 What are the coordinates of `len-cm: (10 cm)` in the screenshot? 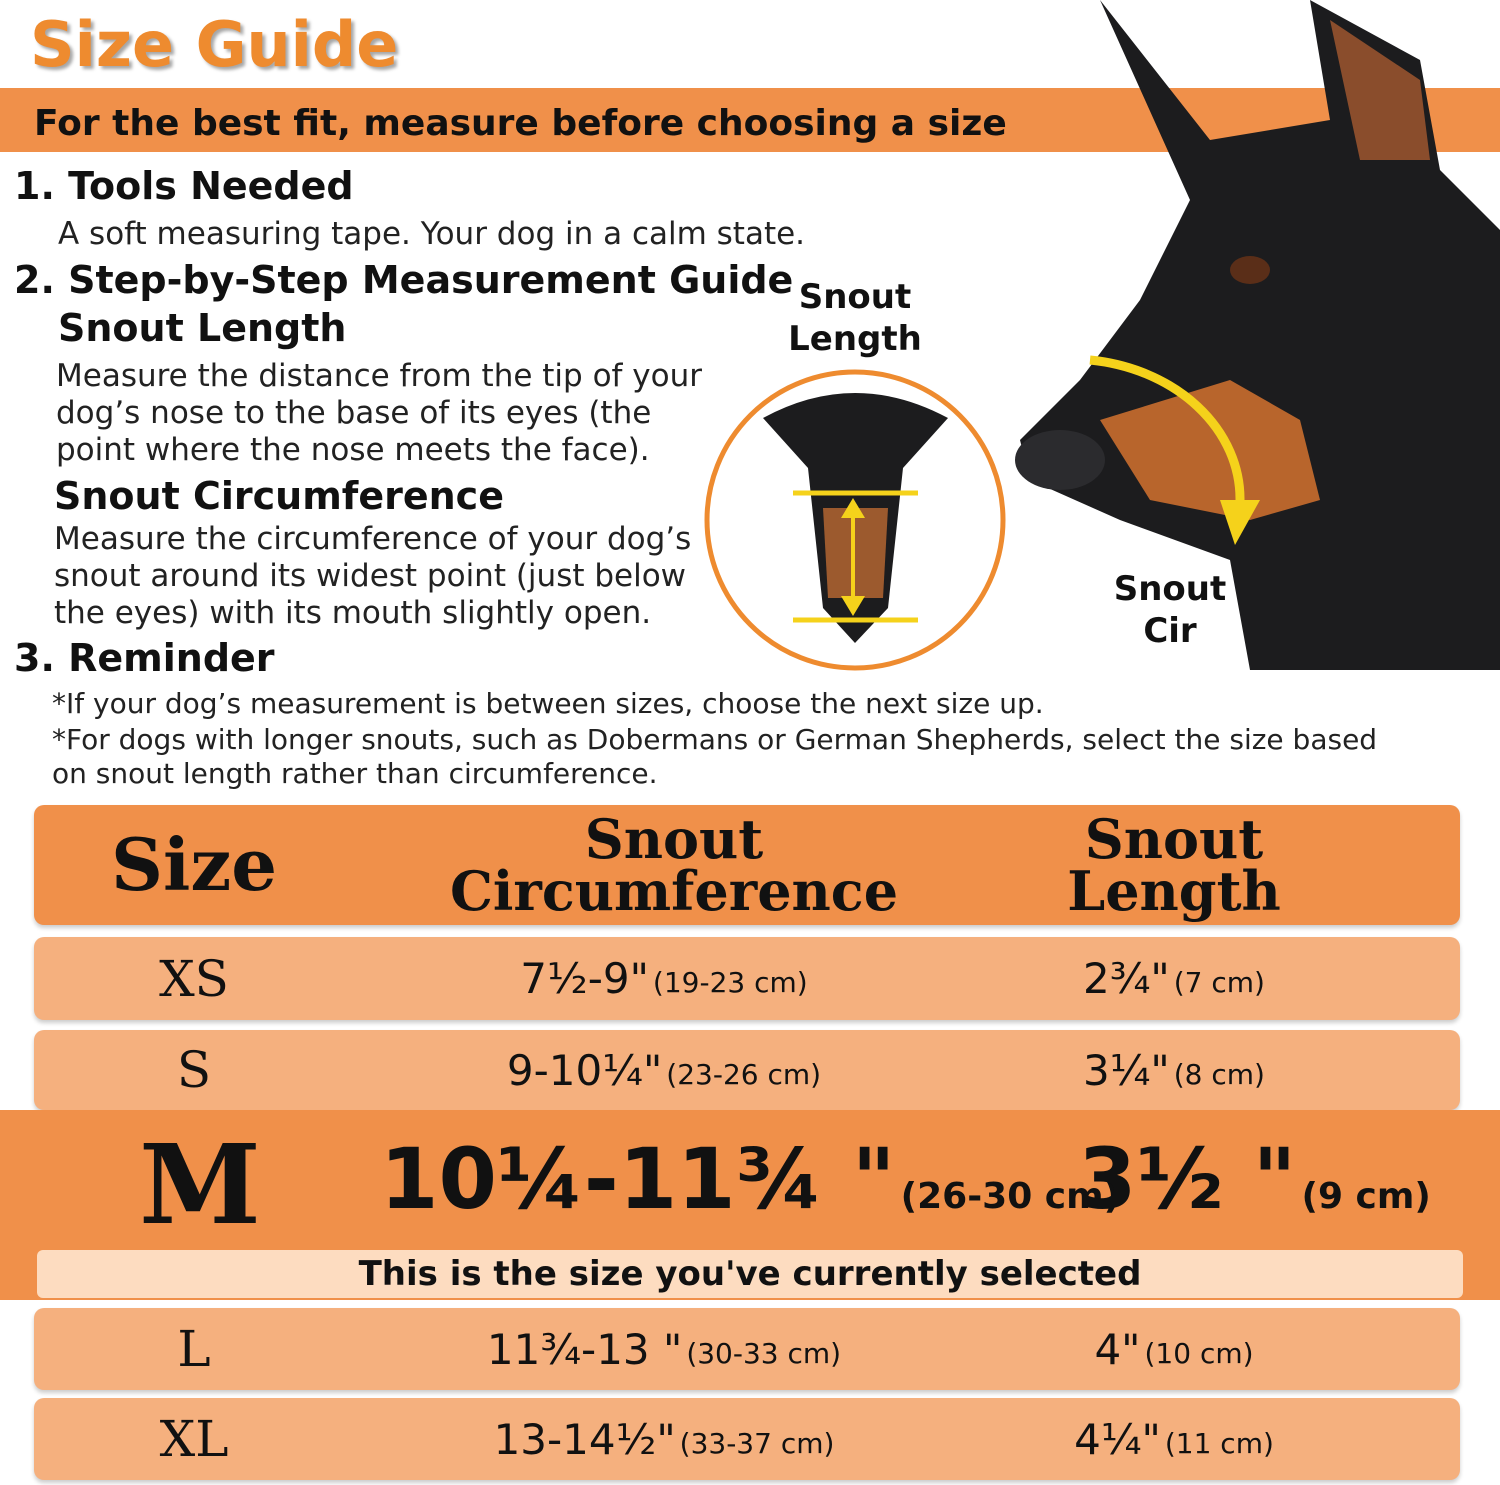 It's located at (1199, 1353).